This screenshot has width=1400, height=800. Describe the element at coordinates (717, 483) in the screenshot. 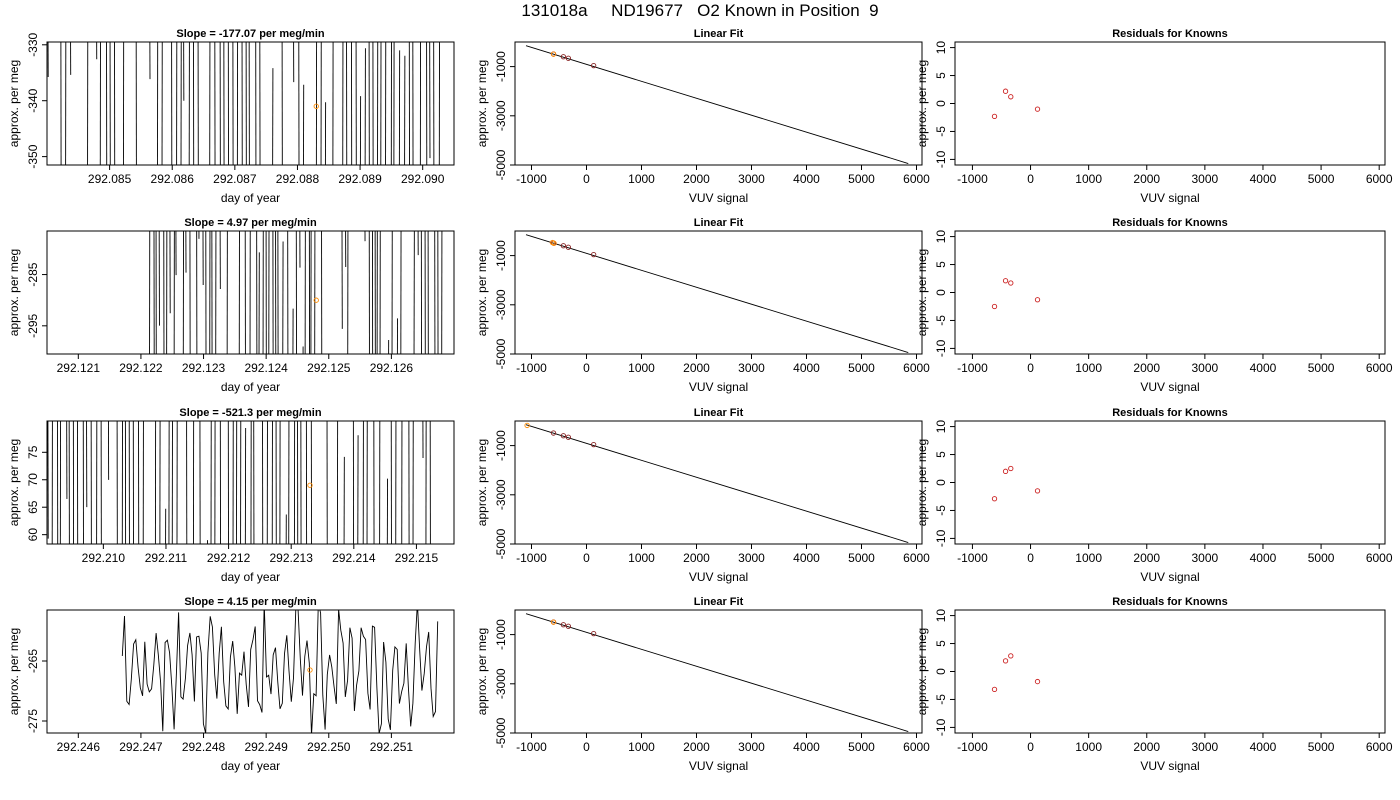

I see `fit-line` at that location.